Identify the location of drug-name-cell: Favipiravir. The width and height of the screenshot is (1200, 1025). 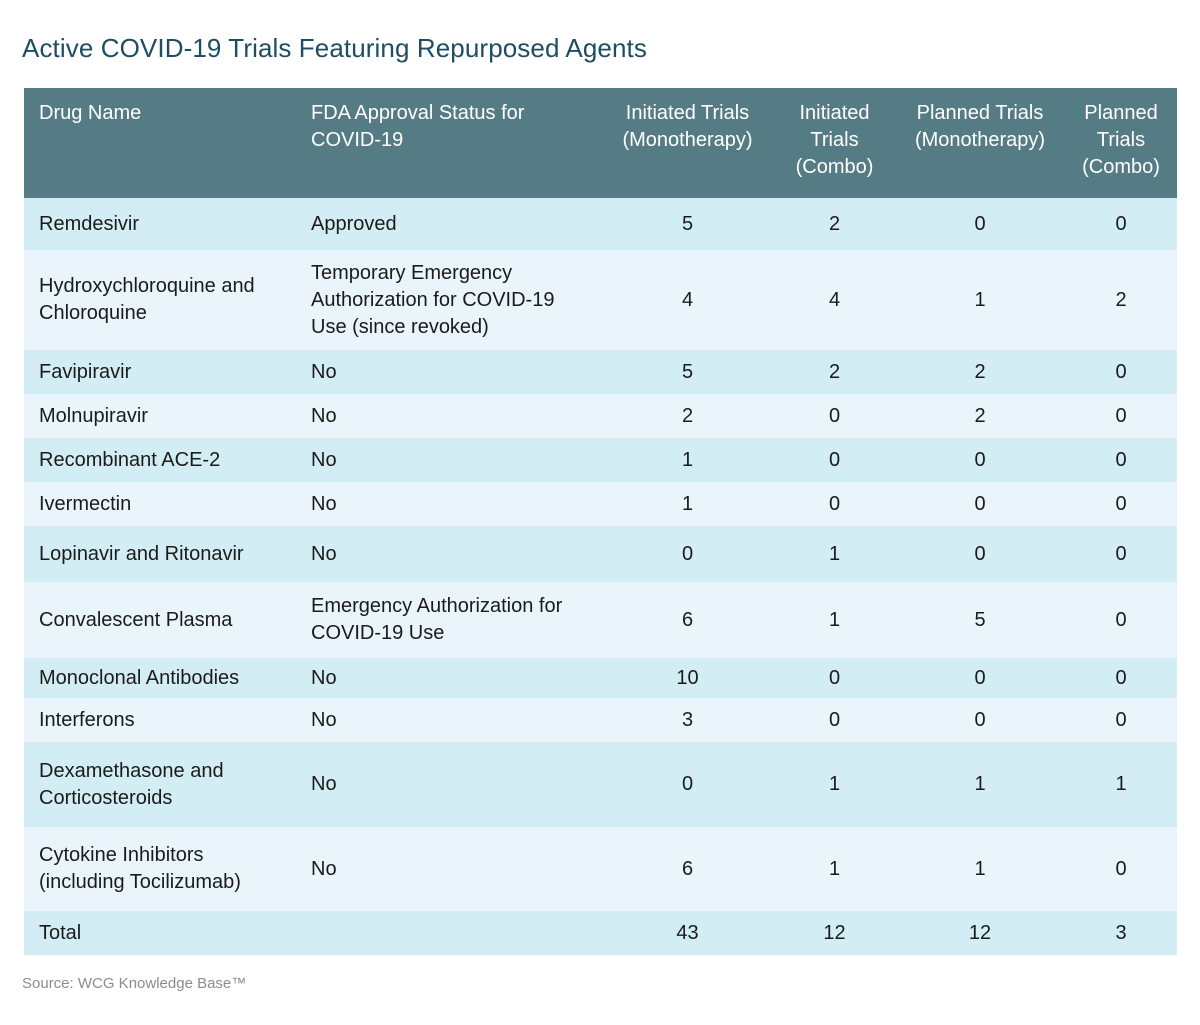
(85, 371).